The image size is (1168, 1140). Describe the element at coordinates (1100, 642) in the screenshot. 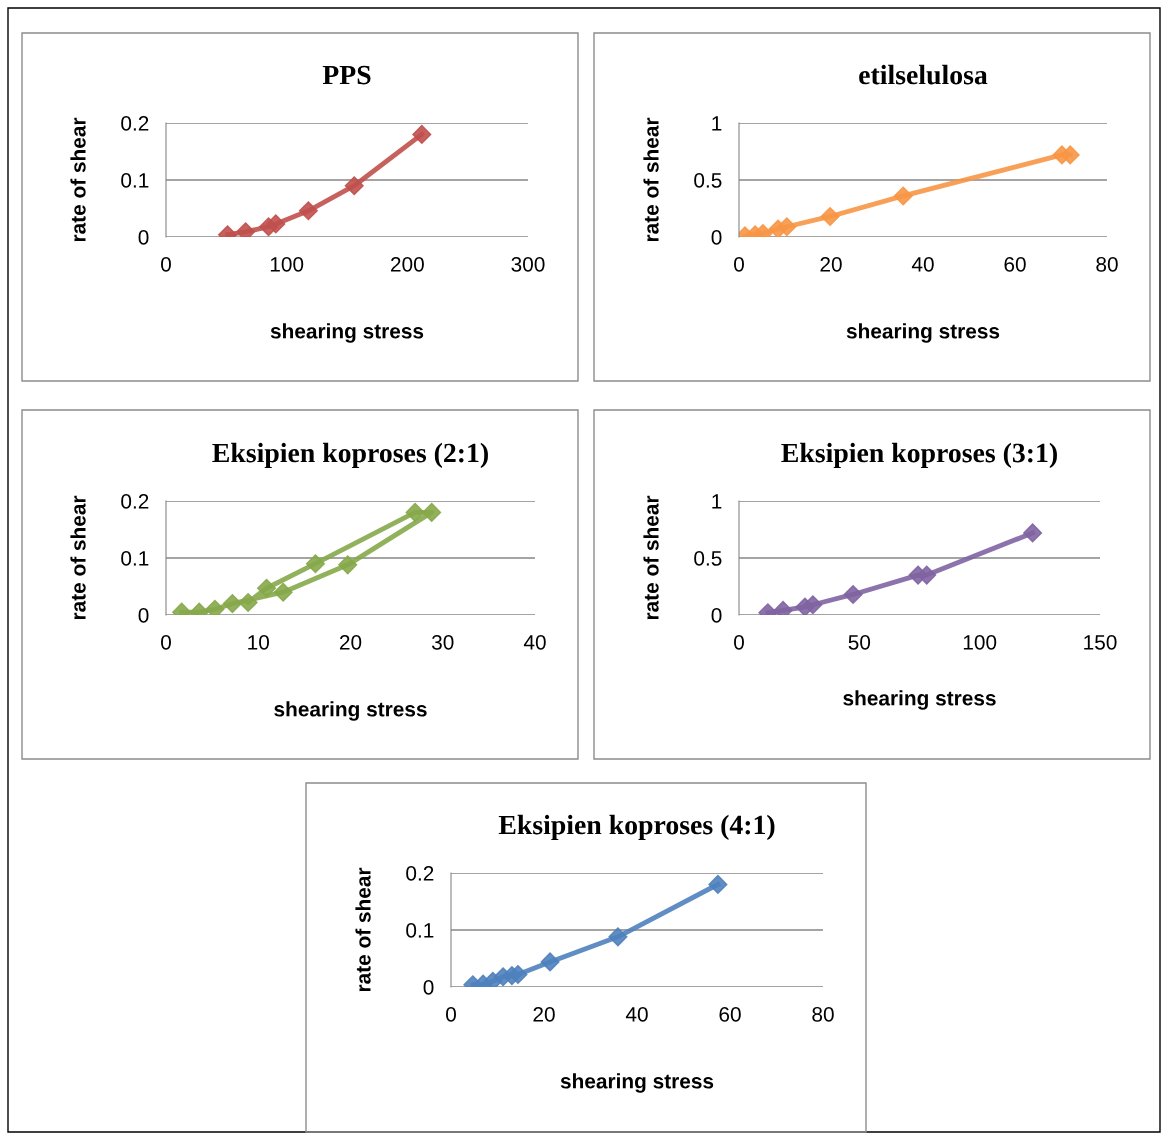

I see `x-tick-label: 150` at that location.